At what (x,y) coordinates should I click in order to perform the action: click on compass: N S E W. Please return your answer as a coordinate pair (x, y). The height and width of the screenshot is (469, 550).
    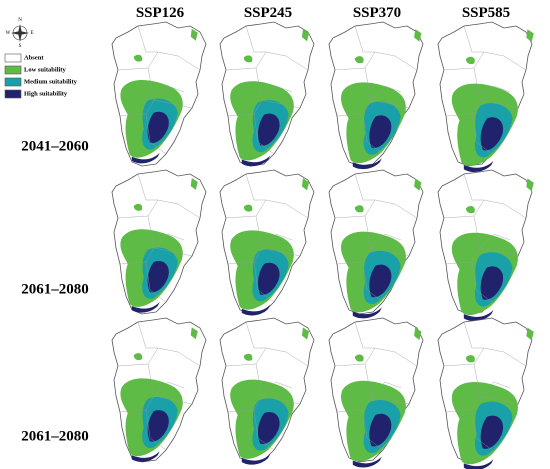
    Looking at the image, I should click on (20, 33).